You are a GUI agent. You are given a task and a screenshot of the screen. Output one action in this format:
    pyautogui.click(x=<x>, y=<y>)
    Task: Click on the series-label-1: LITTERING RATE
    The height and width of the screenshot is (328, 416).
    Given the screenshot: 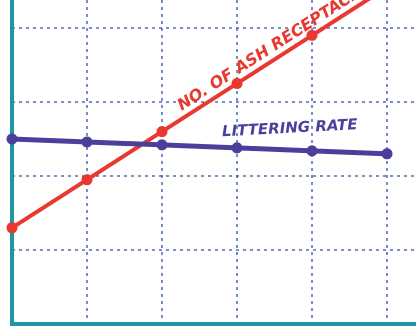 What is the action you would take?
    pyautogui.click(x=290, y=127)
    